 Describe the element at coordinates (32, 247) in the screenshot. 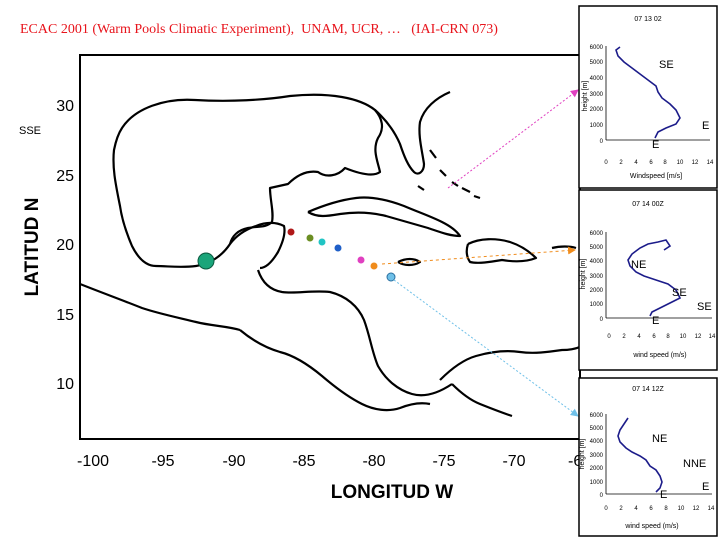

I see `y-axis-label: LATITUD N` at that location.